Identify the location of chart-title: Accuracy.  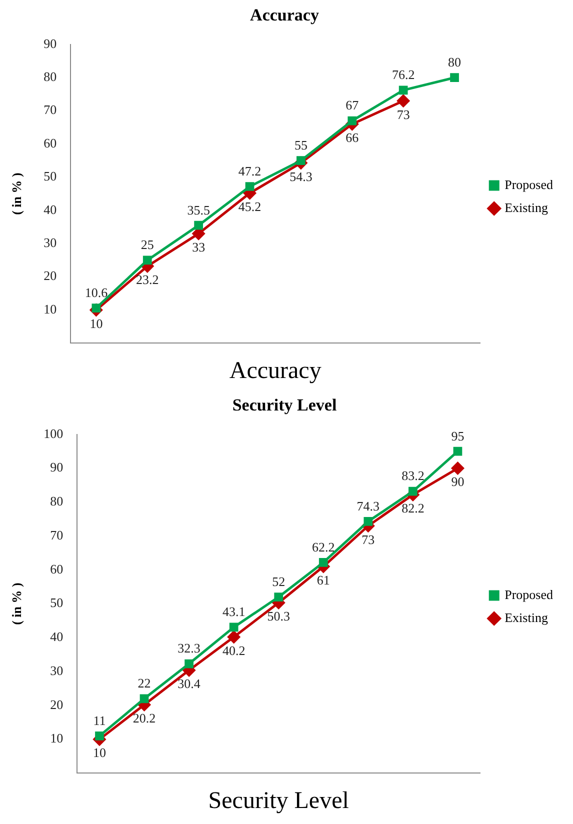
(285, 15).